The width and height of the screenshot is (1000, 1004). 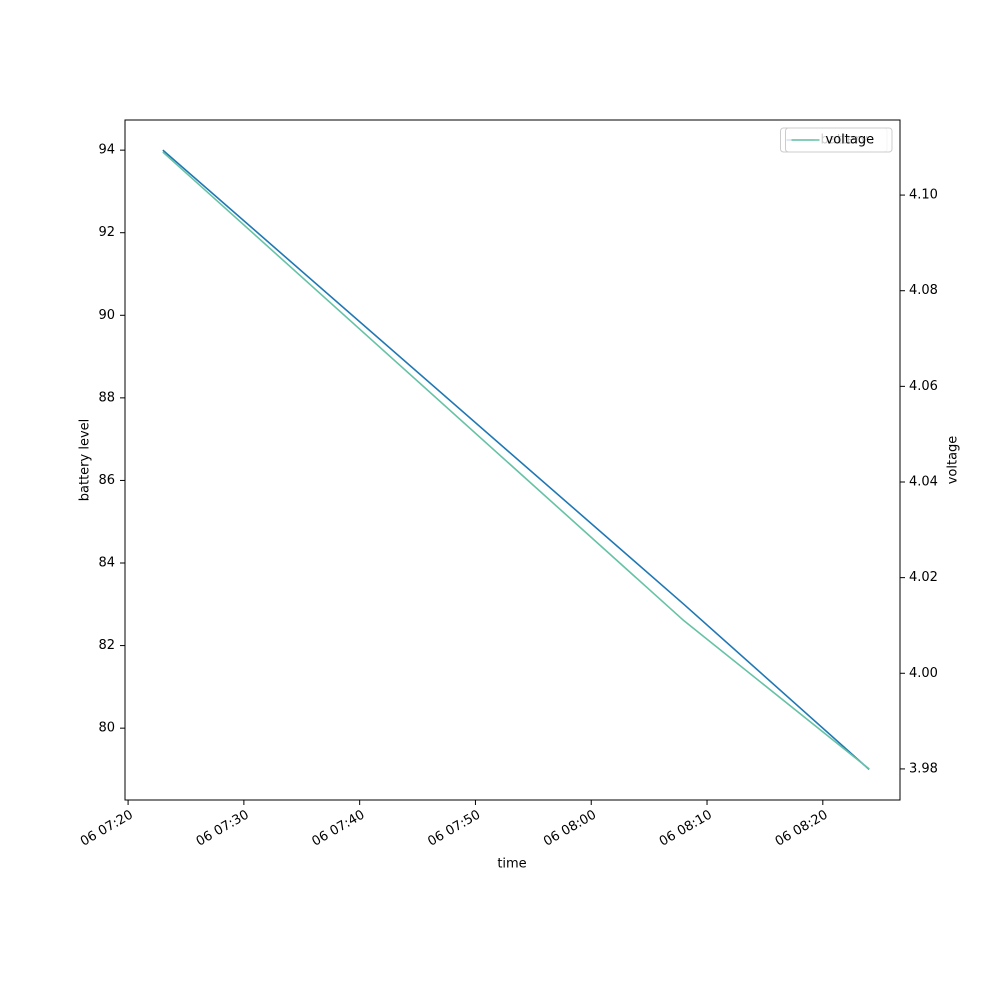 What do you see at coordinates (923, 673) in the screenshot?
I see `y2-tick-label: 4.00` at bounding box center [923, 673].